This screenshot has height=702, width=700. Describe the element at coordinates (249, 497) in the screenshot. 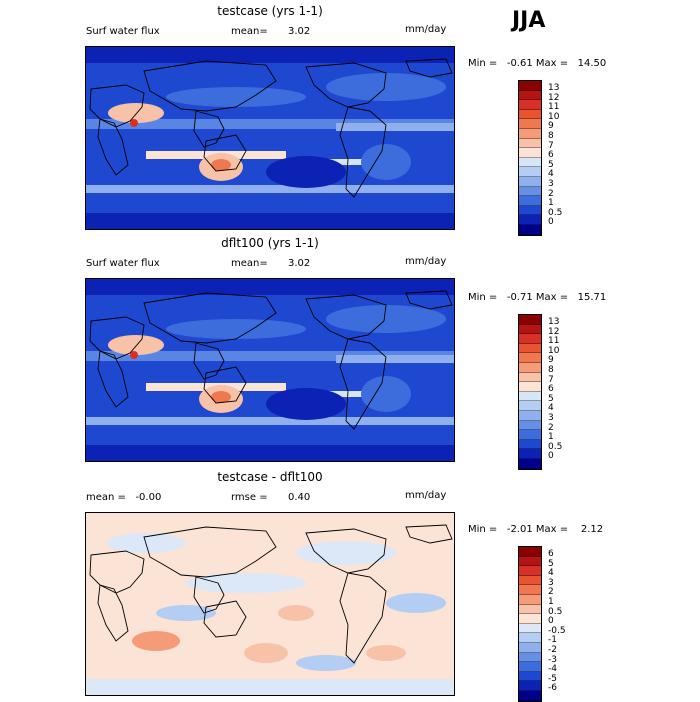

I see `rmse-label: rmse =` at that location.